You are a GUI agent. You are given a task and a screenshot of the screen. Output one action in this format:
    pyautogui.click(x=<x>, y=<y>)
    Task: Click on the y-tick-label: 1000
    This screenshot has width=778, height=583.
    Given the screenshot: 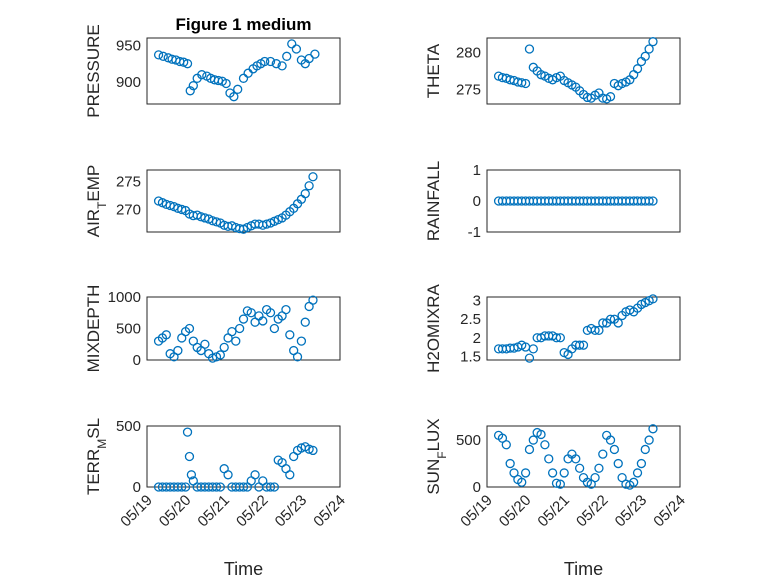 What is the action you would take?
    pyautogui.click(x=124, y=297)
    